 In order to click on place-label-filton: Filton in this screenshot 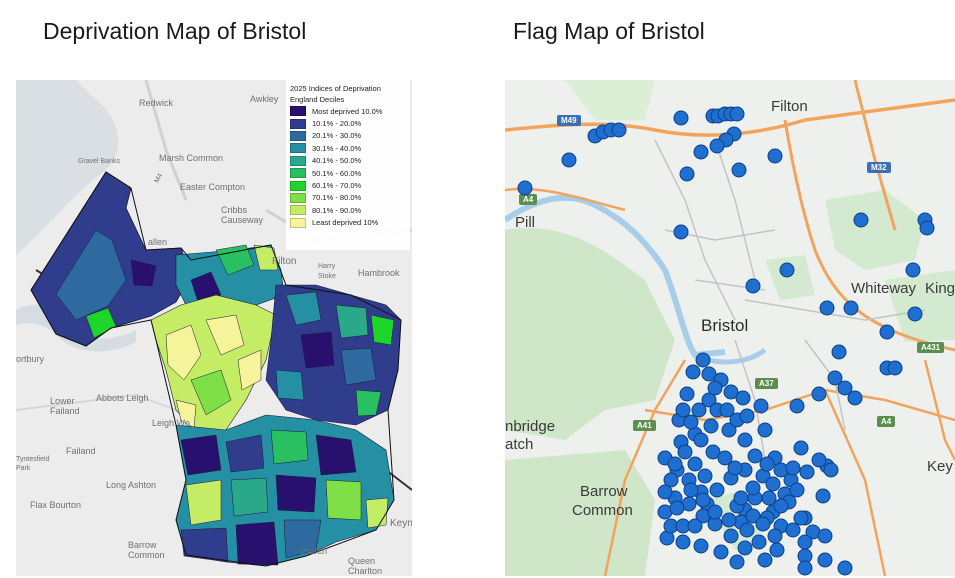, I will do `click(284, 261)`.